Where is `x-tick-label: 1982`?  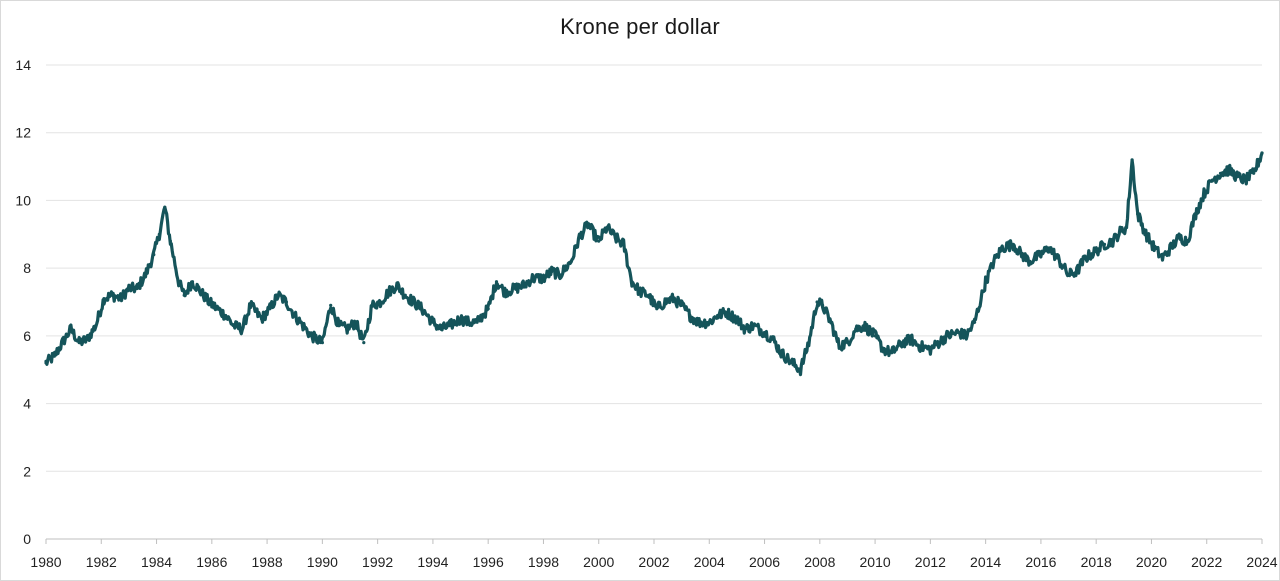
x-tick-label: 1982 is located at coordinates (101, 562).